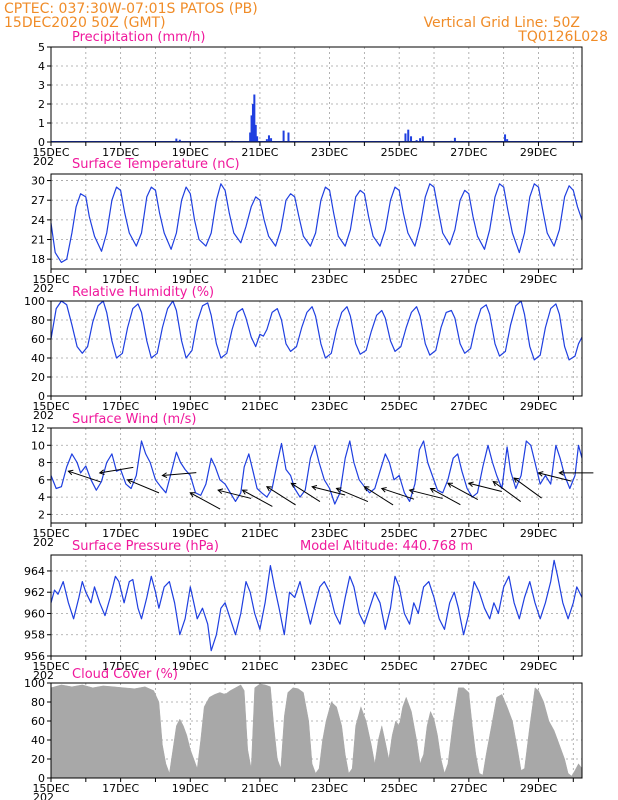 The image size is (618, 800). I want to click on panel-frame-wind, so click(316, 475).